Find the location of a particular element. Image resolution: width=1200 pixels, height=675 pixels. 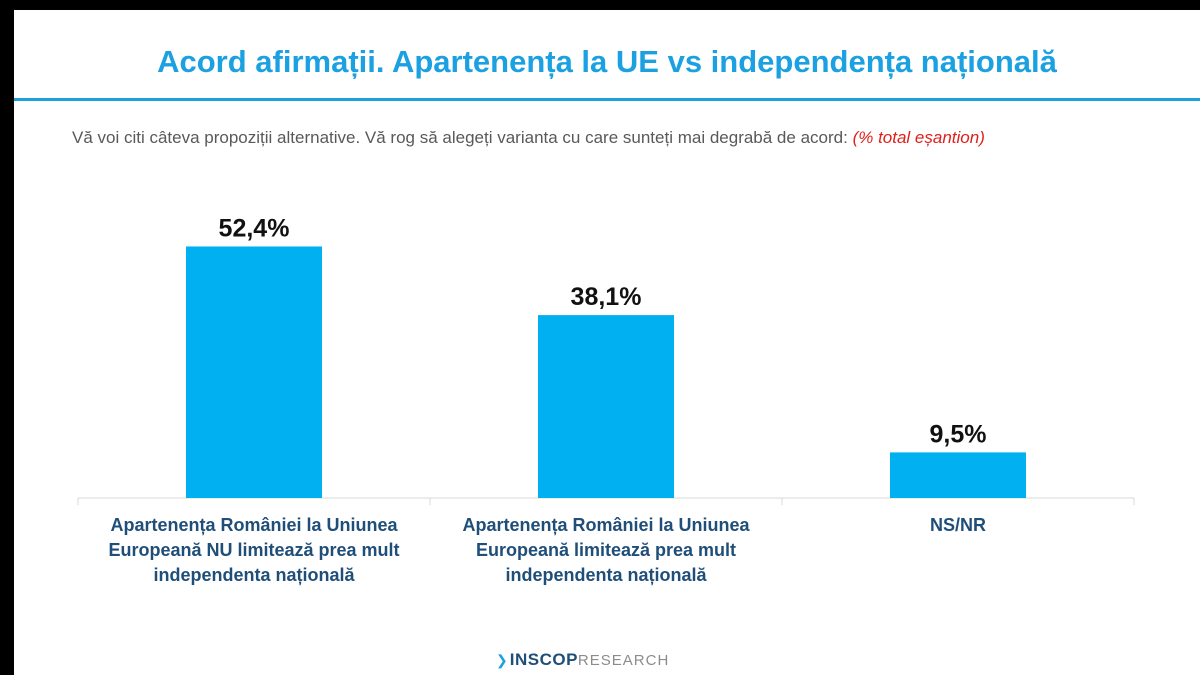

subtitle-note: (% total eșantion) is located at coordinates (918, 137).